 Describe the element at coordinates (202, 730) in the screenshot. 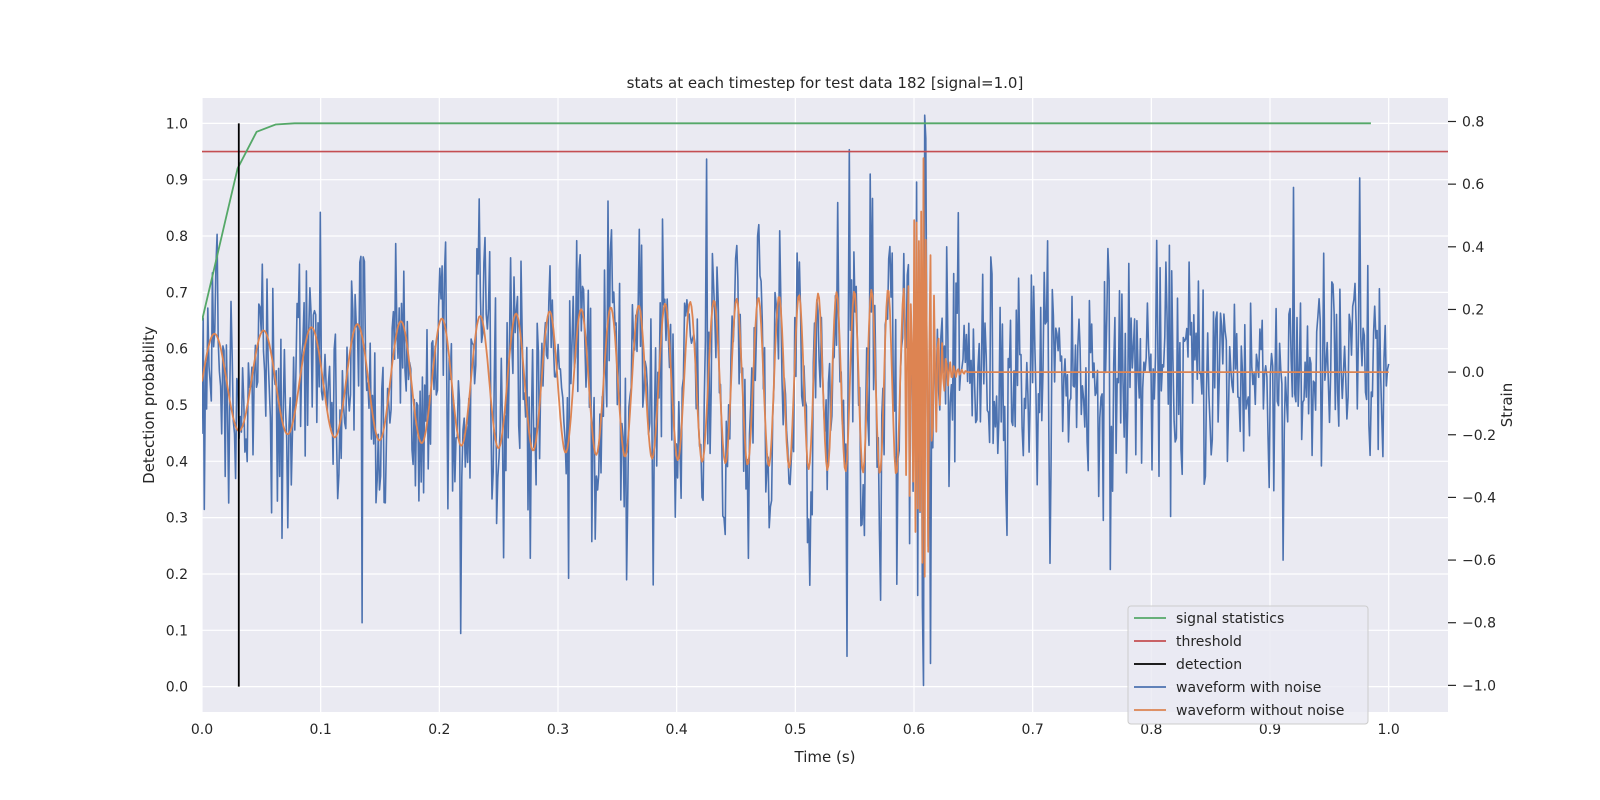

I see `x-tick-label: 0.0` at that location.